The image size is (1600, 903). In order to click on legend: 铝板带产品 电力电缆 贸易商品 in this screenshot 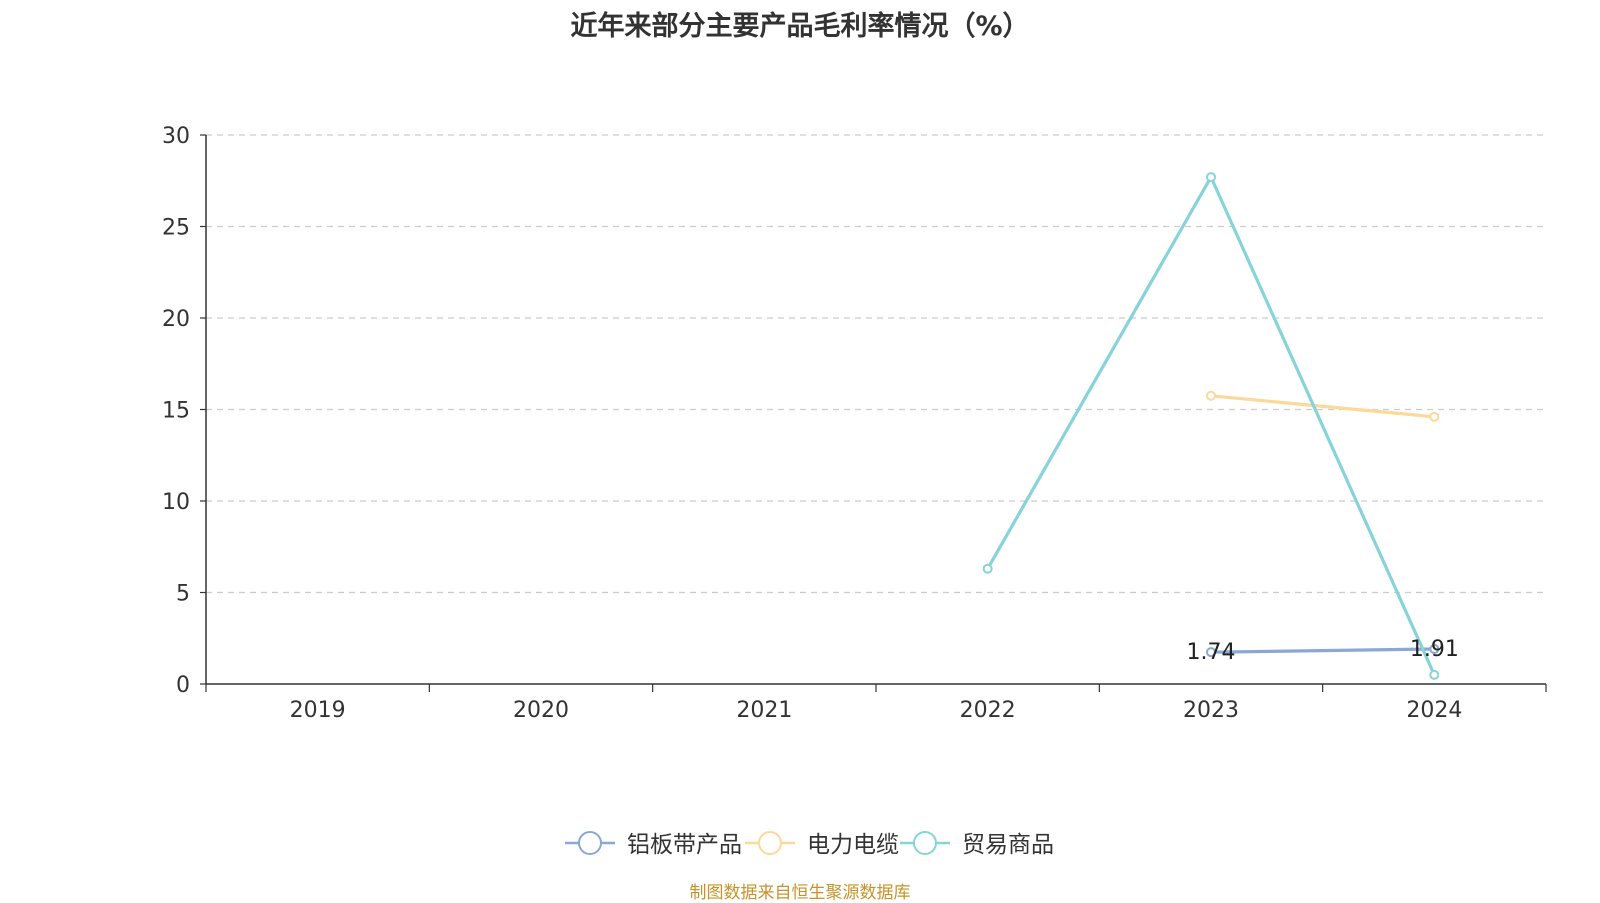, I will do `click(809, 844)`.